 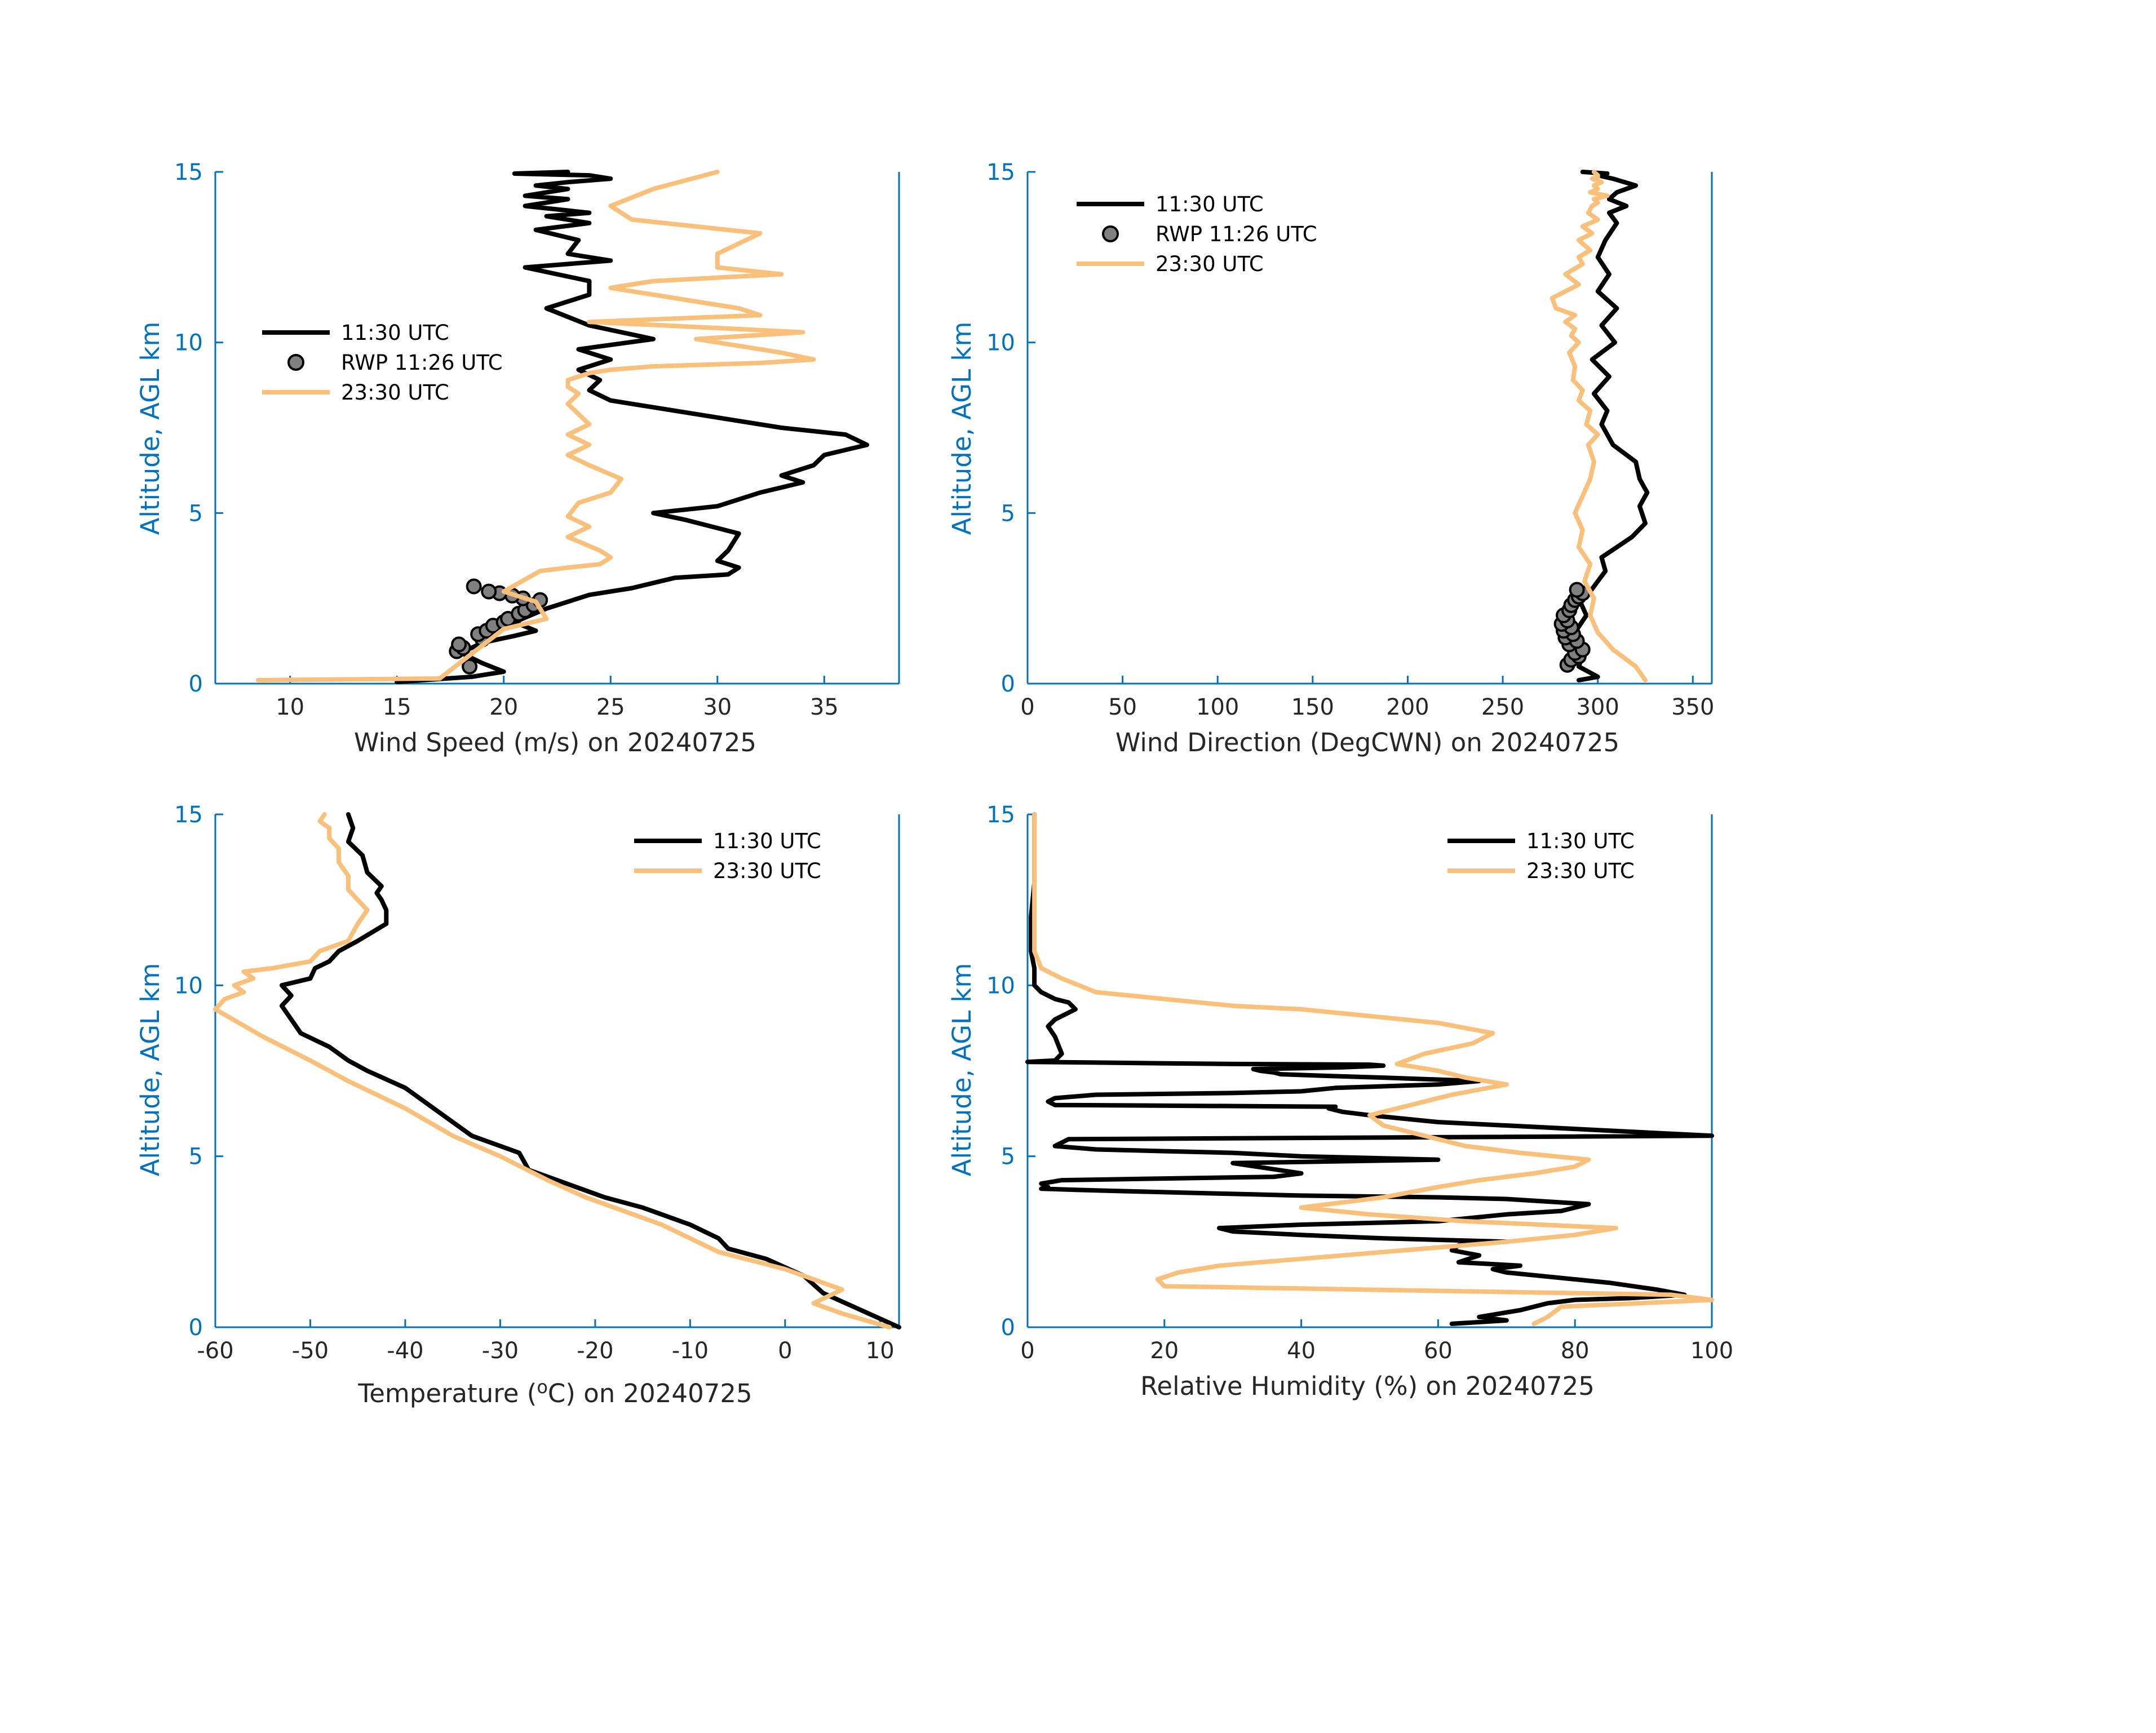 What do you see at coordinates (881, 1351) in the screenshot?
I see `temperature-x-tick-label: 10` at bounding box center [881, 1351].